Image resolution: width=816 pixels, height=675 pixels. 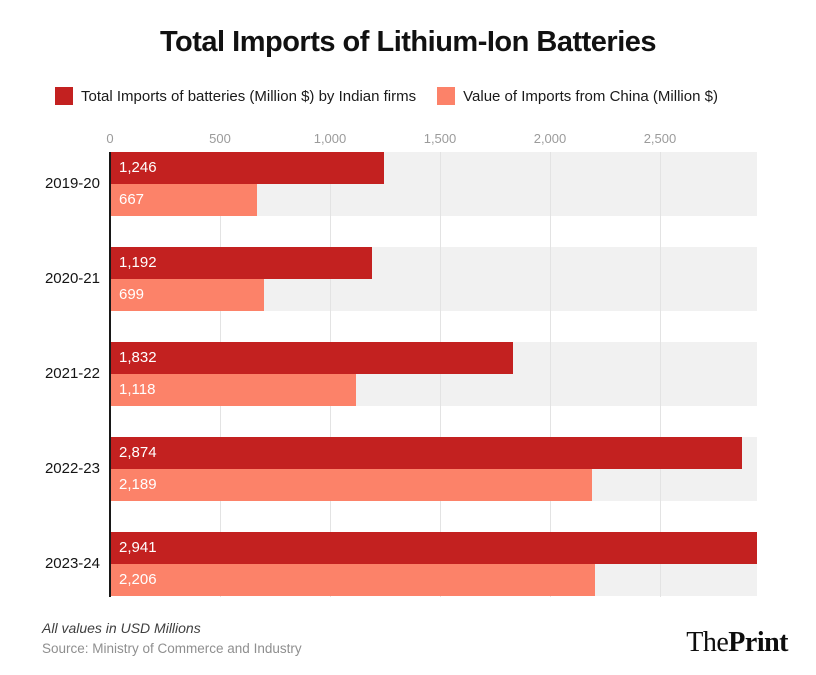 What do you see at coordinates (121, 628) in the screenshot?
I see `footnote: All values in USD Millions` at bounding box center [121, 628].